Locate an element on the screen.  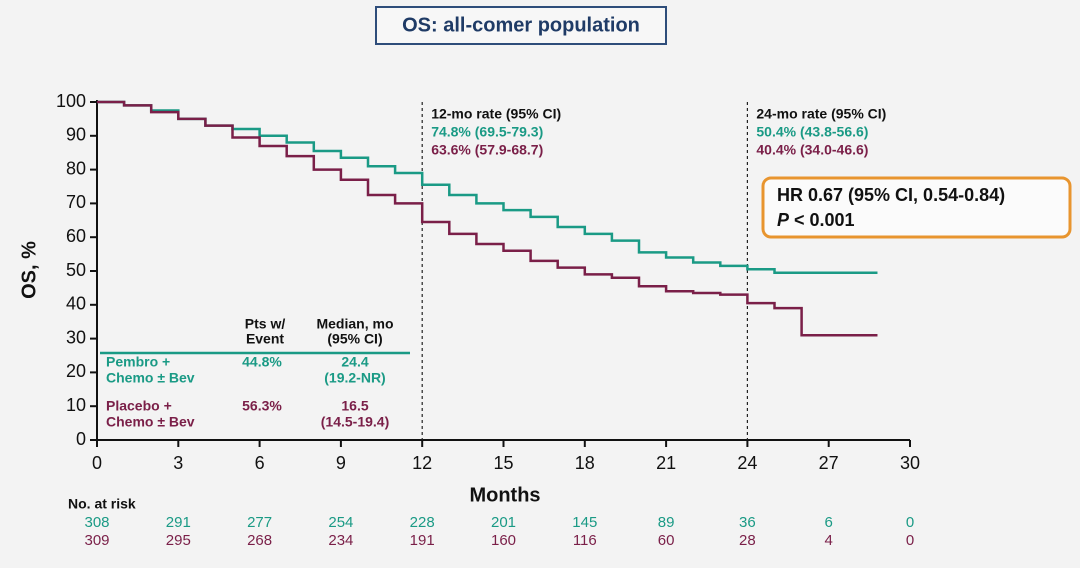
hr-box is located at coordinates (916, 207).